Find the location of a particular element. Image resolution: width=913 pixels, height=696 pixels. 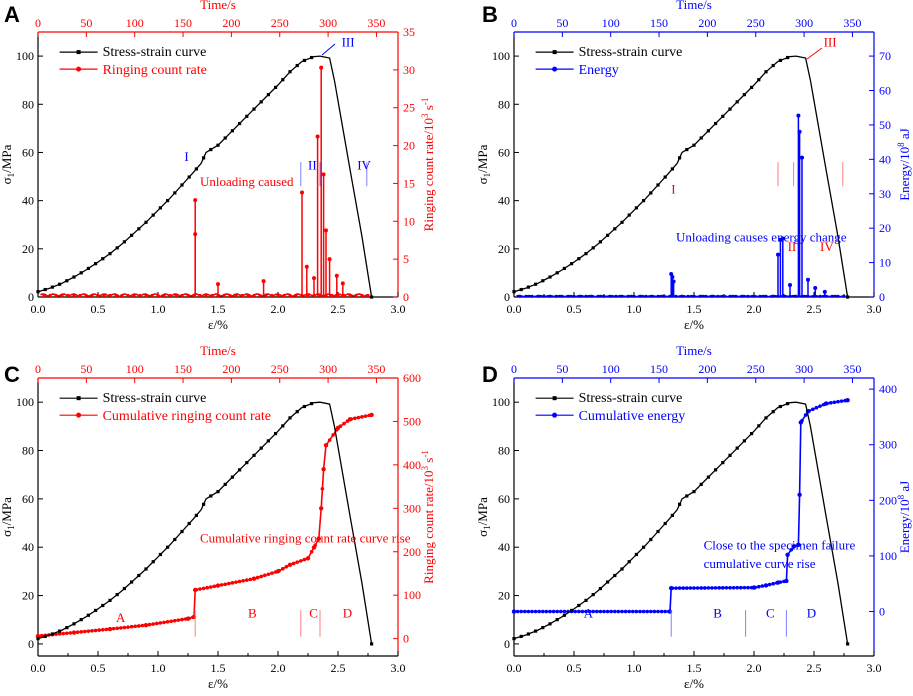

annotation: A is located at coordinates (589, 612).